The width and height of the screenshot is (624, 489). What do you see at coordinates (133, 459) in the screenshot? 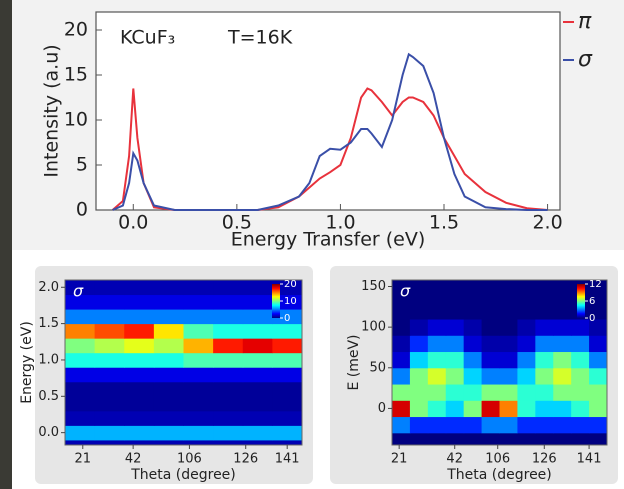
I see `x-tick-label: 42` at bounding box center [133, 459].